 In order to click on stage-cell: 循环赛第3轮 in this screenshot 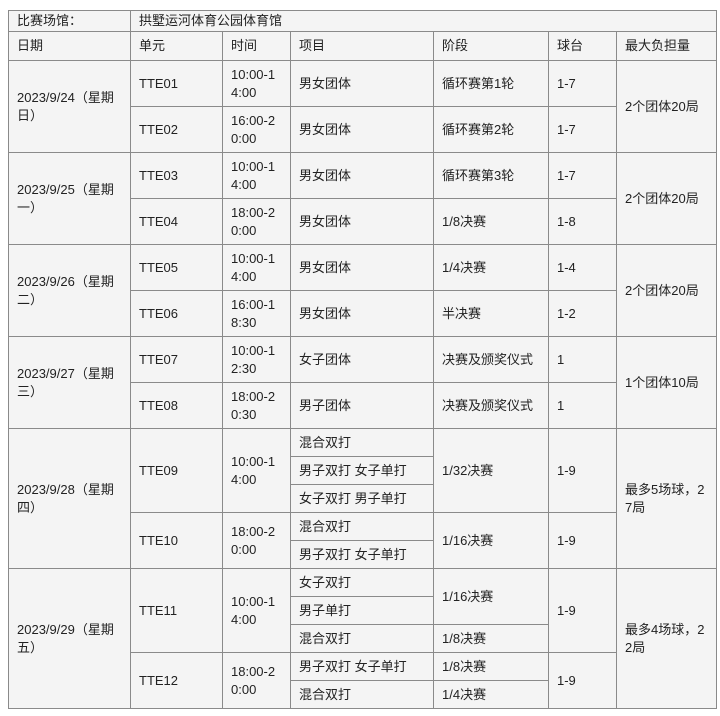, I will do `click(491, 175)`.